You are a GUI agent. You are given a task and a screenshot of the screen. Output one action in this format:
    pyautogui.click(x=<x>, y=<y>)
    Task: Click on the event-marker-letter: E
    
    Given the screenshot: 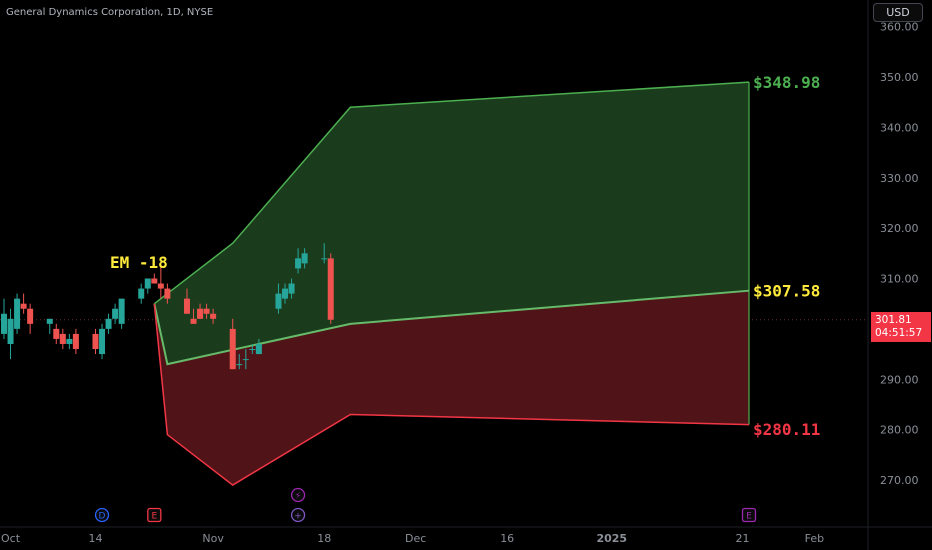 What is the action you would take?
    pyautogui.click(x=154, y=517)
    